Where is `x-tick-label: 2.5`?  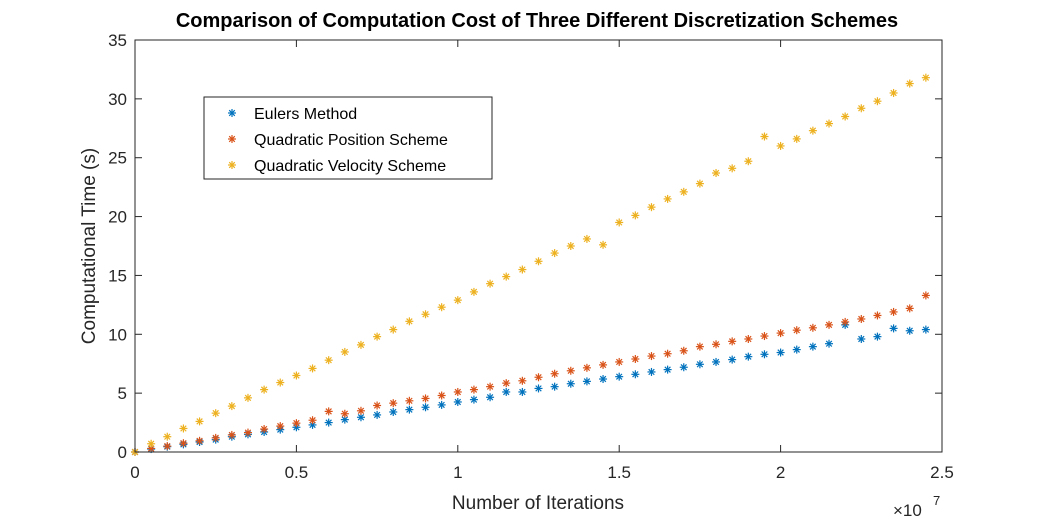
x-tick-label: 2.5 is located at coordinates (942, 472).